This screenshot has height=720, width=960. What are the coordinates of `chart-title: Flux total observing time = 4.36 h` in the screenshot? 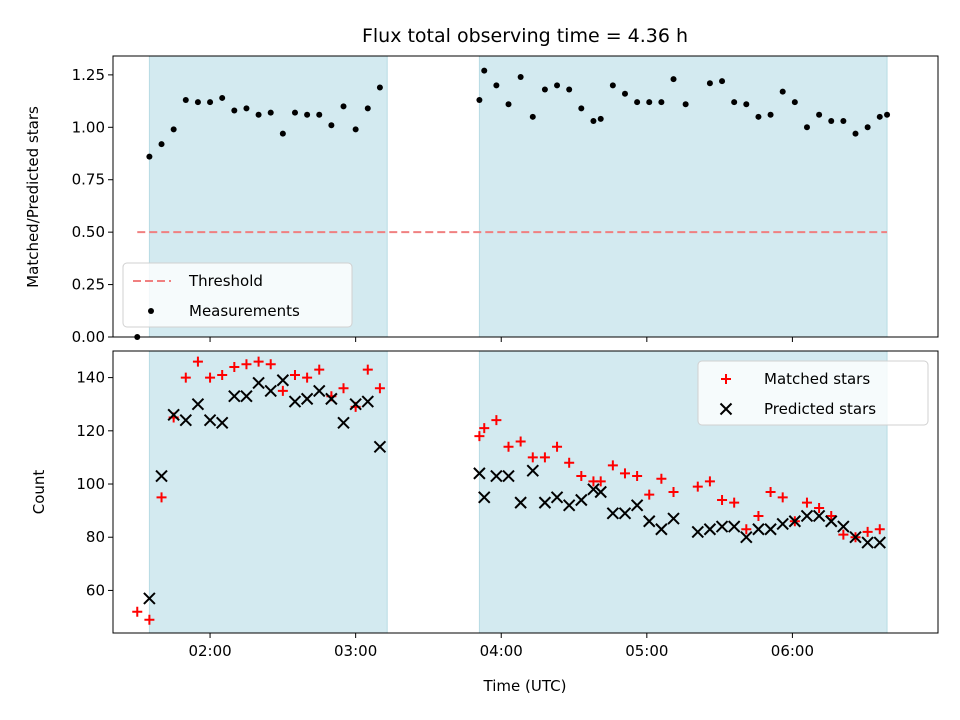 It's located at (525, 36).